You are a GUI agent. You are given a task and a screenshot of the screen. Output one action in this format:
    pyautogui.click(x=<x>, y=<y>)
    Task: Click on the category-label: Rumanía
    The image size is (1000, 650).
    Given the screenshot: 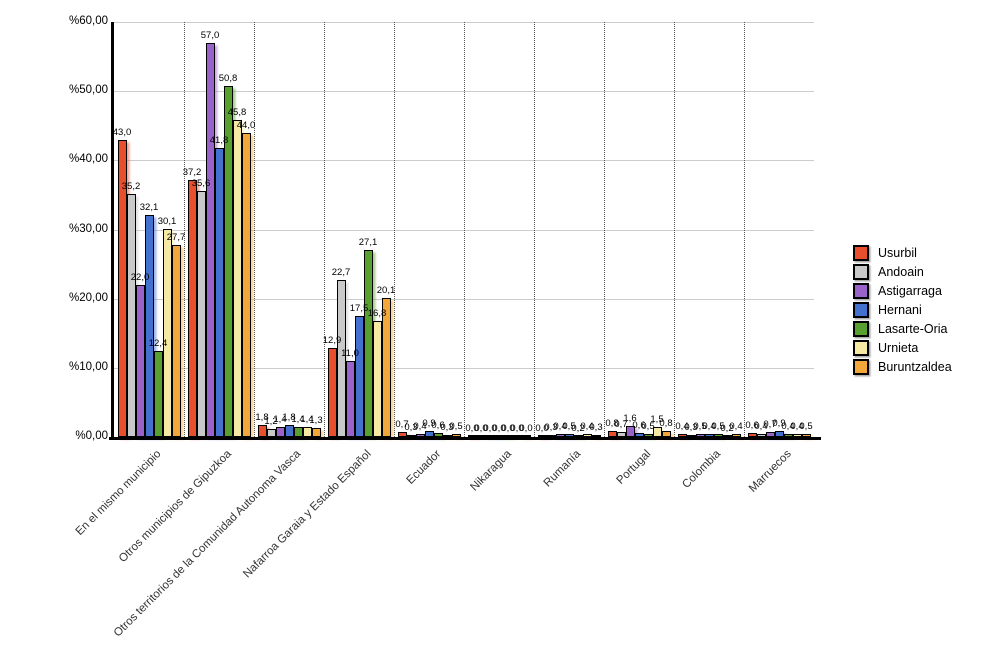 What is the action you would take?
    pyautogui.click(x=562, y=469)
    